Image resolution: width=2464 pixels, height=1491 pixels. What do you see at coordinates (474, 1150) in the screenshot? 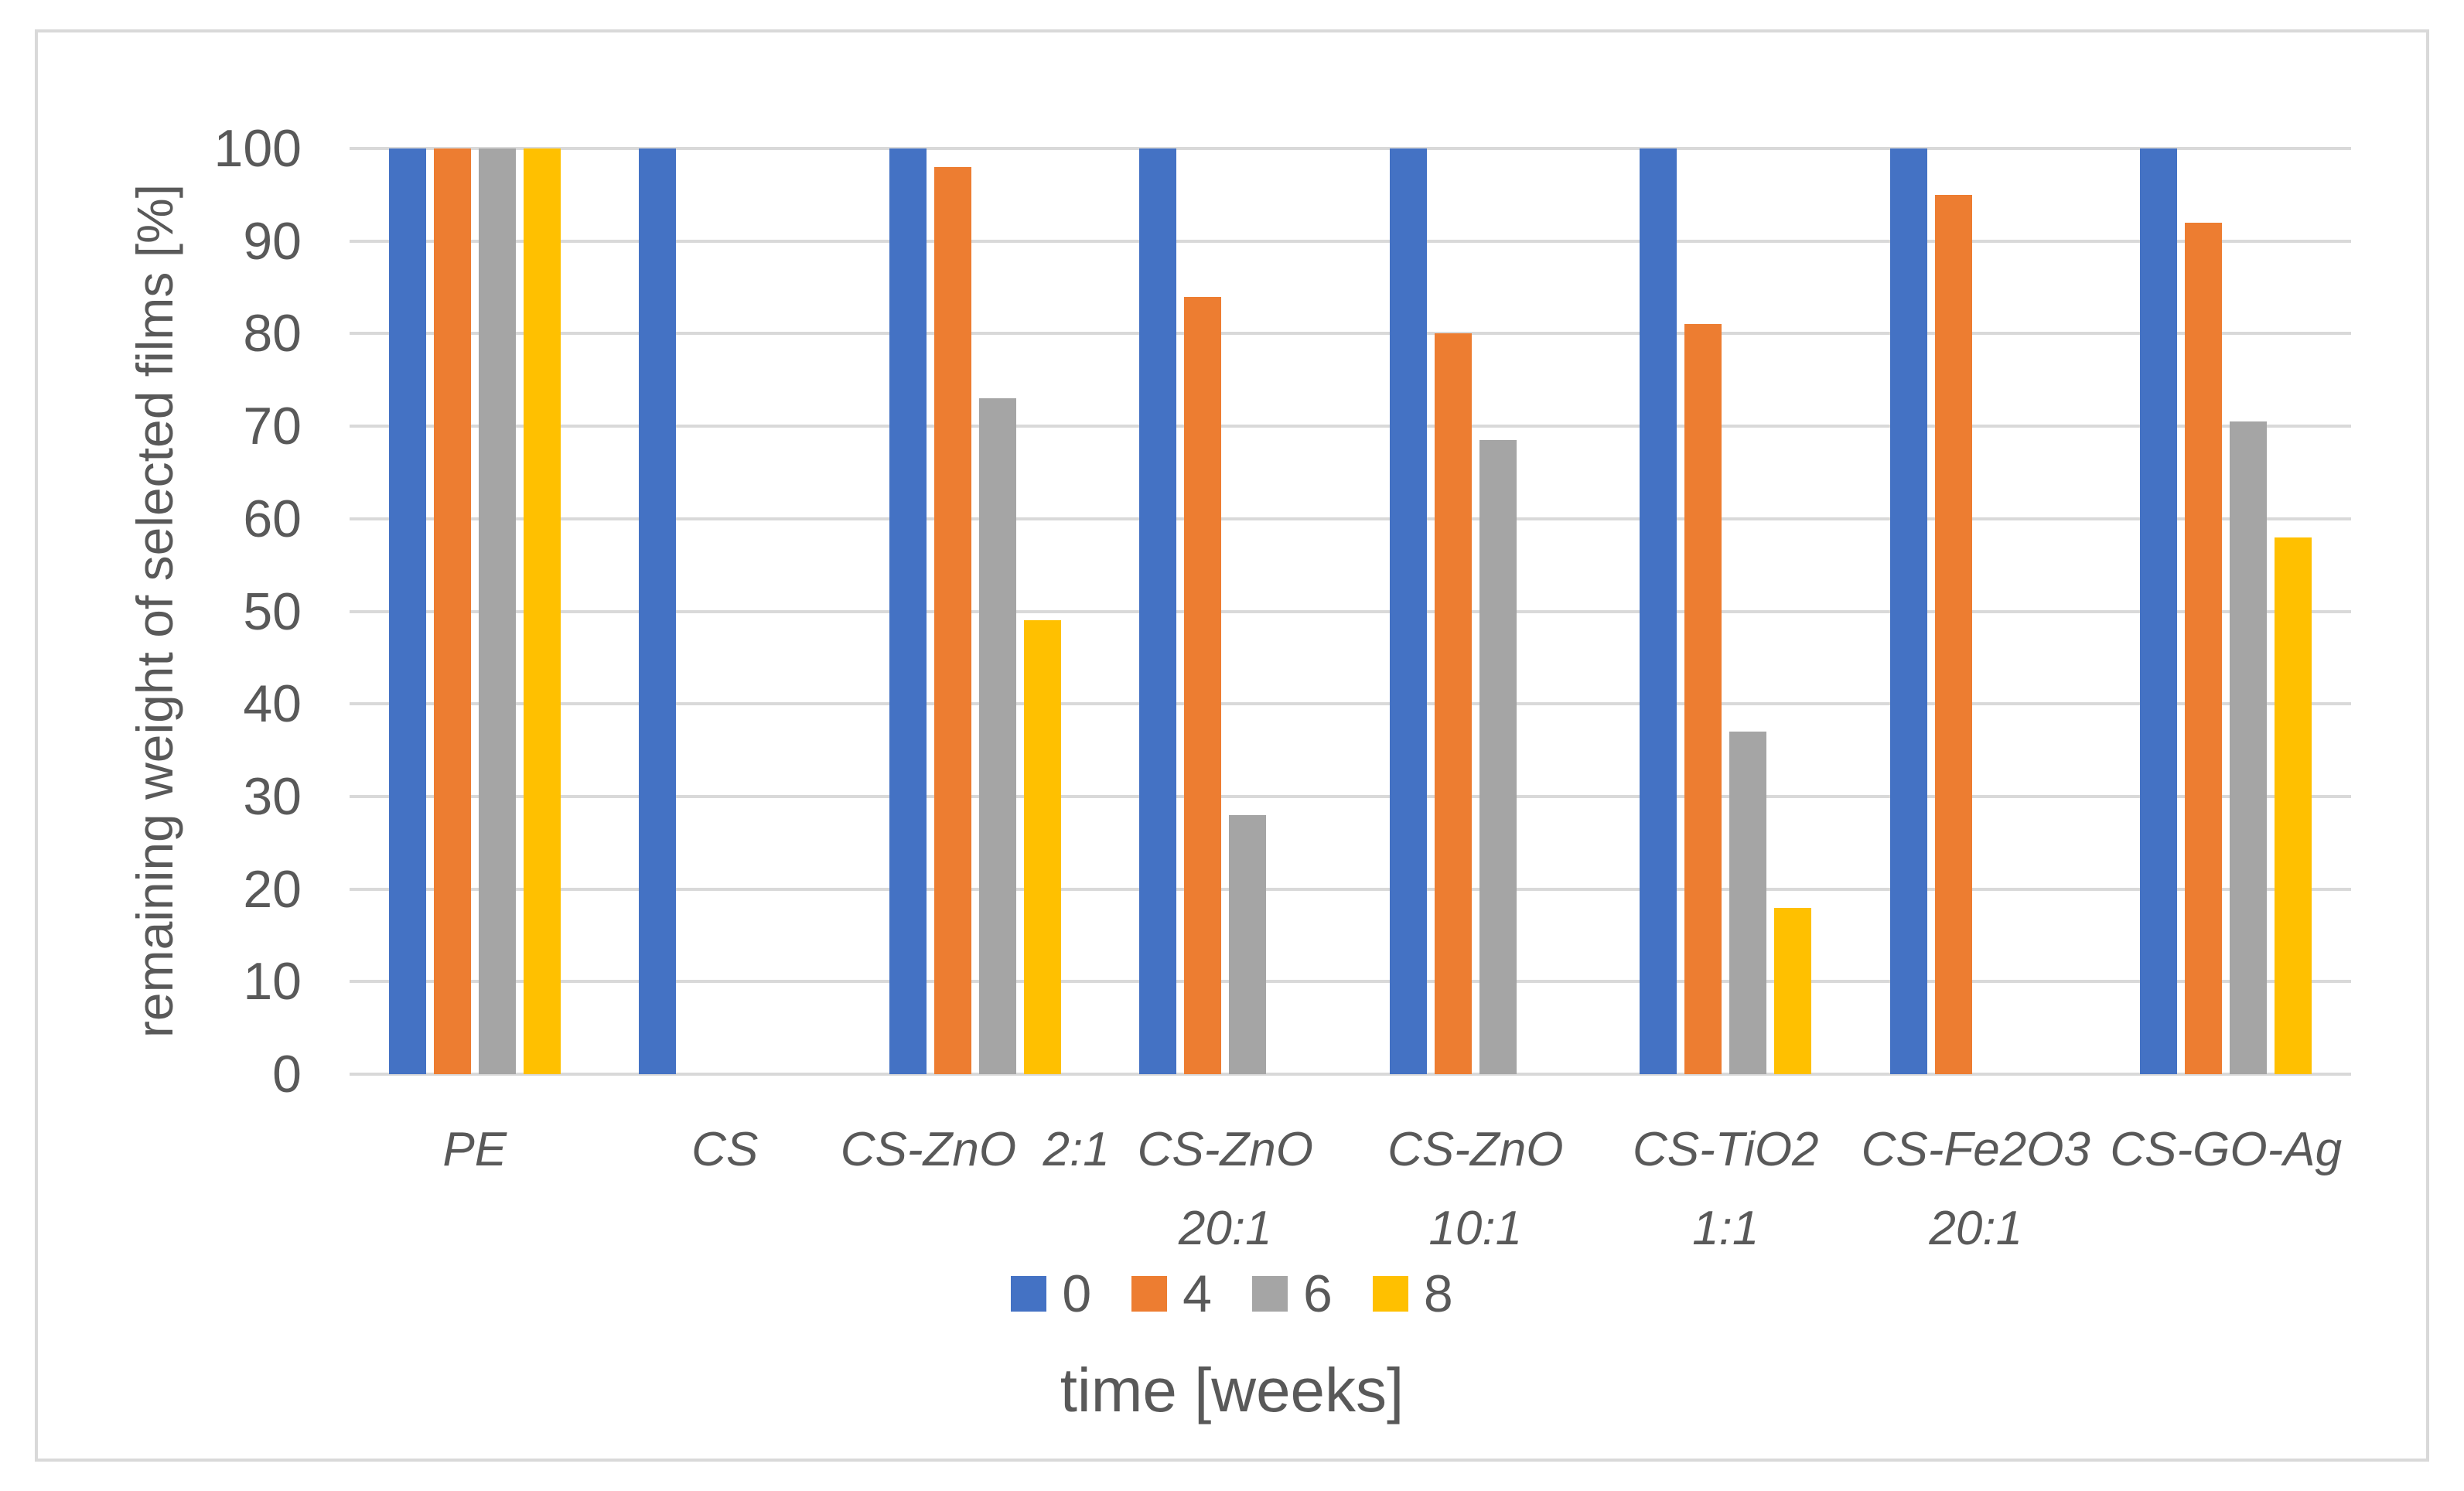
I see `category-label: PE` at bounding box center [474, 1150].